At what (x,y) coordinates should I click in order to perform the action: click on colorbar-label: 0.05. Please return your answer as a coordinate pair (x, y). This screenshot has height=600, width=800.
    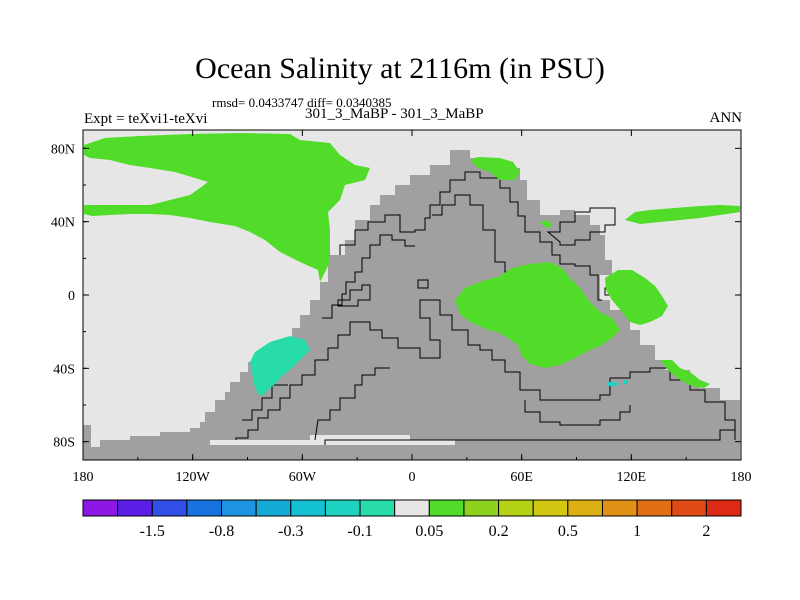
    Looking at the image, I should click on (429, 531).